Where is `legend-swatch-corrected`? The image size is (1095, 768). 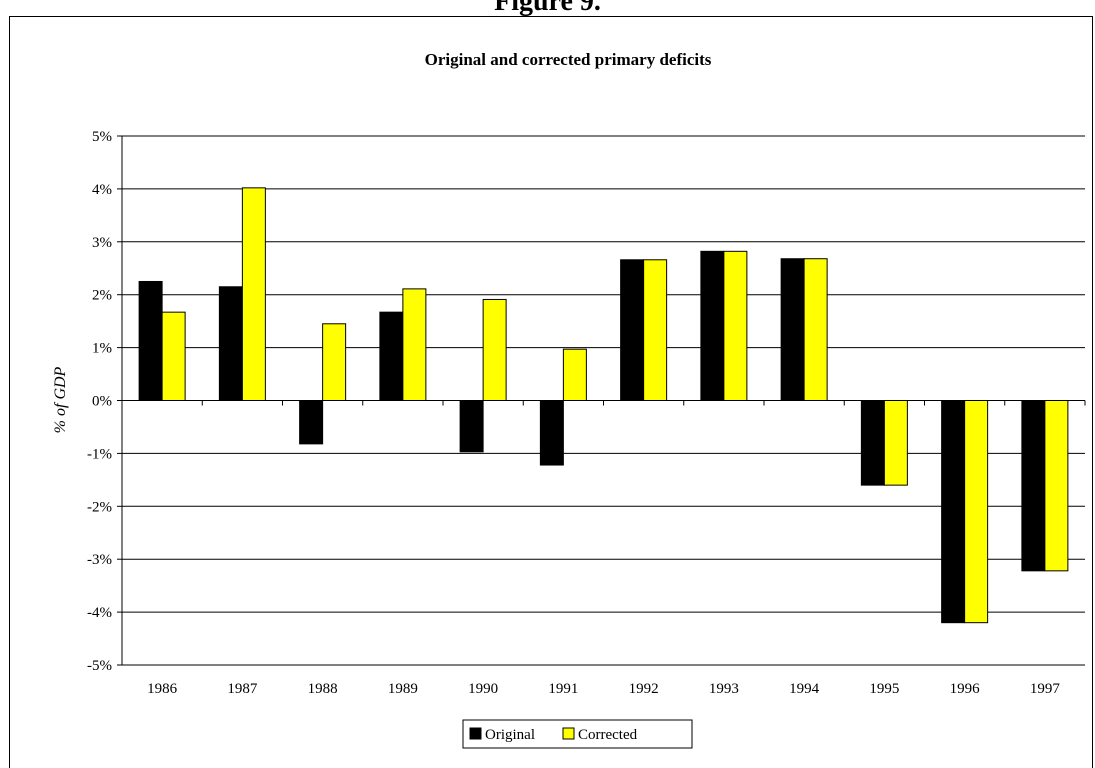 legend-swatch-corrected is located at coordinates (568, 733).